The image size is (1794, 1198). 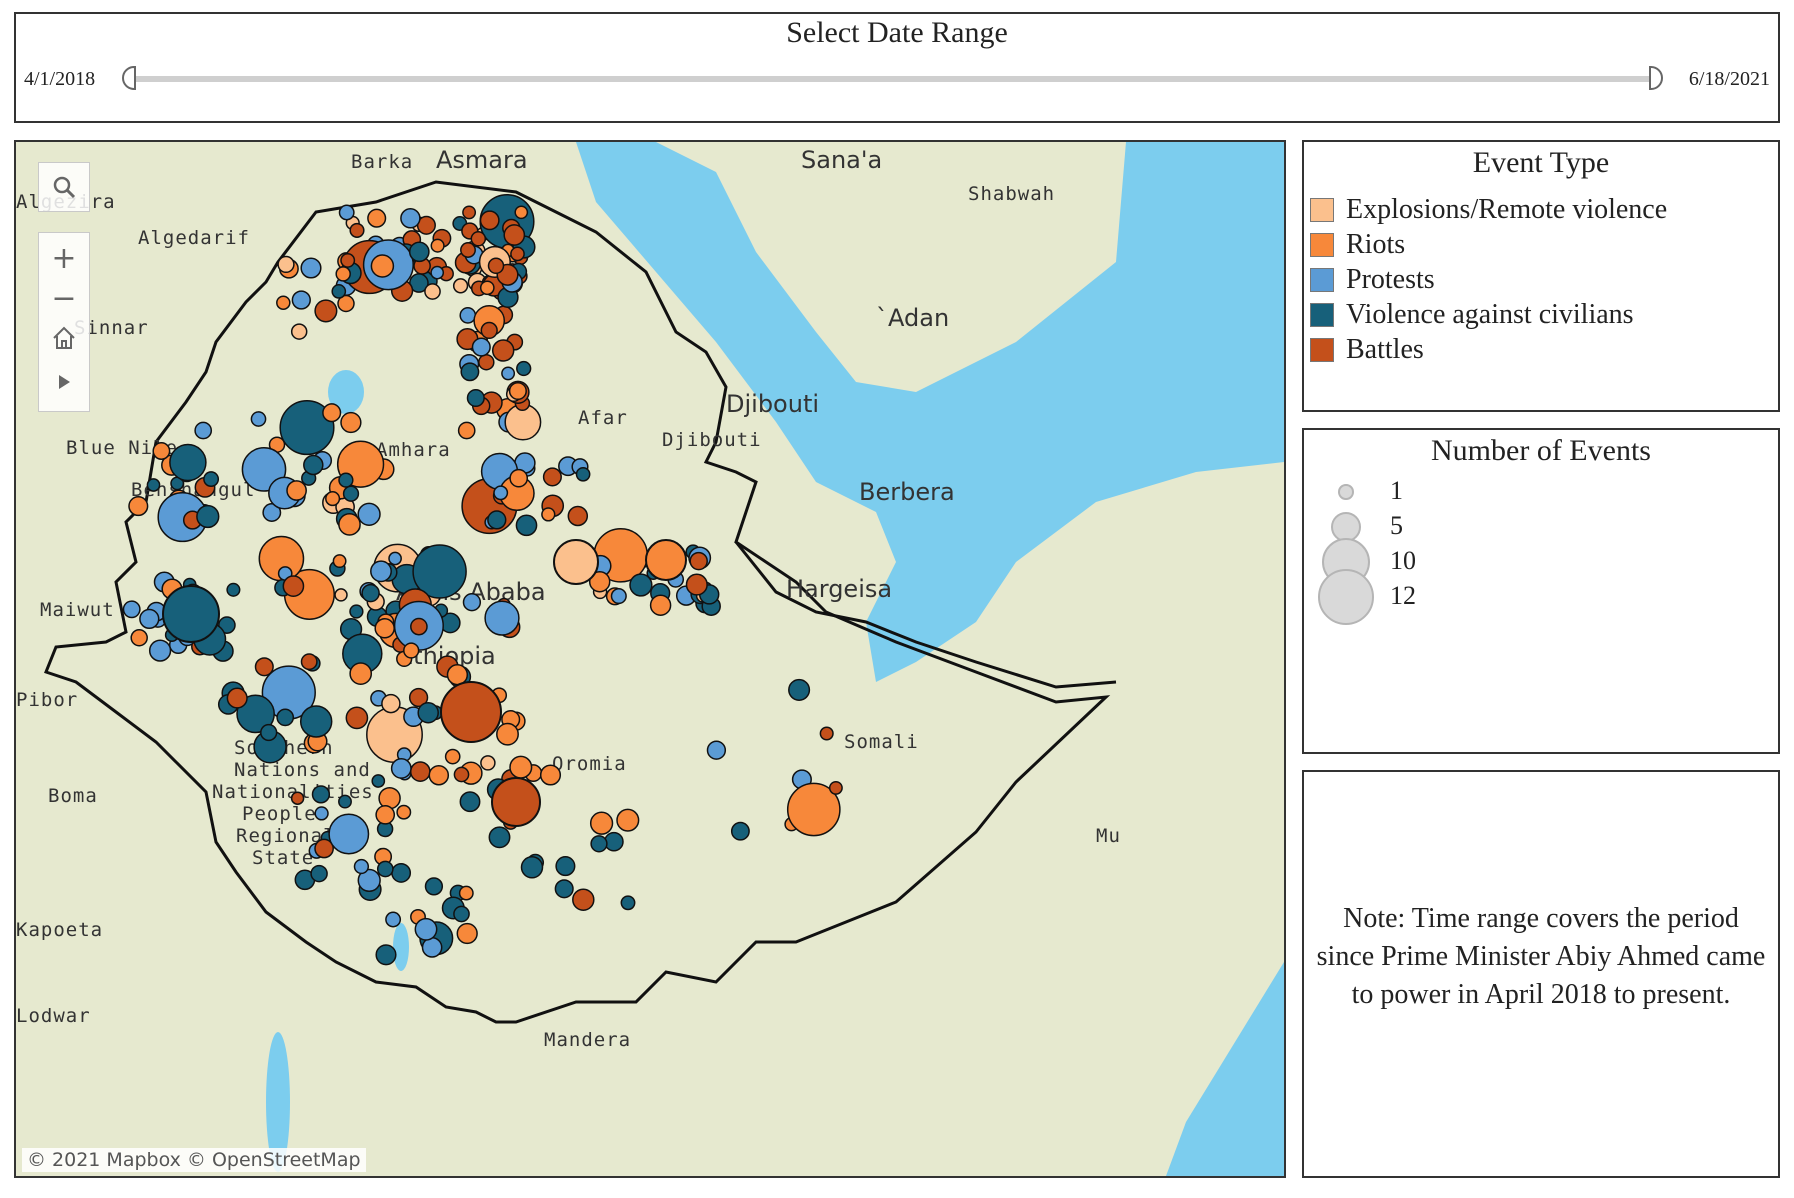 What do you see at coordinates (64, 298) in the screenshot?
I see `zoom-out-icon: −` at bounding box center [64, 298].